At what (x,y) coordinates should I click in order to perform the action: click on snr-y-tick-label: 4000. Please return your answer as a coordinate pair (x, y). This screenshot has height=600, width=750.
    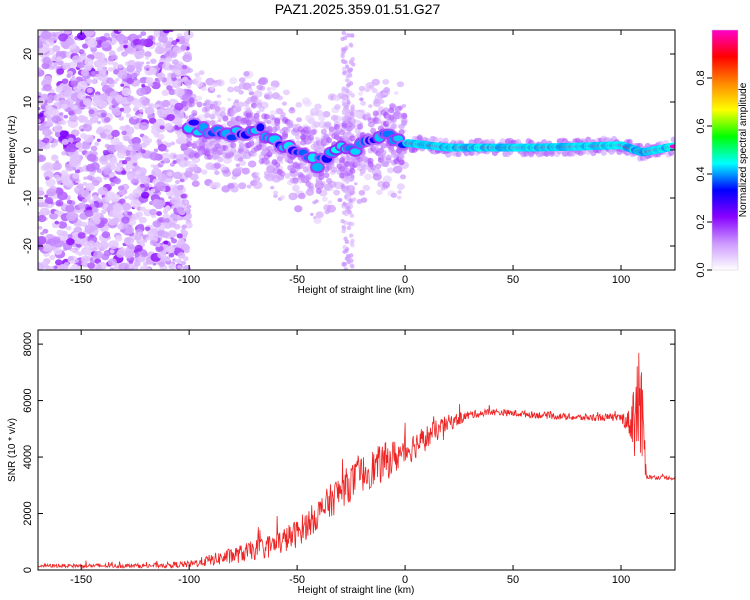
    Looking at the image, I should click on (28, 457).